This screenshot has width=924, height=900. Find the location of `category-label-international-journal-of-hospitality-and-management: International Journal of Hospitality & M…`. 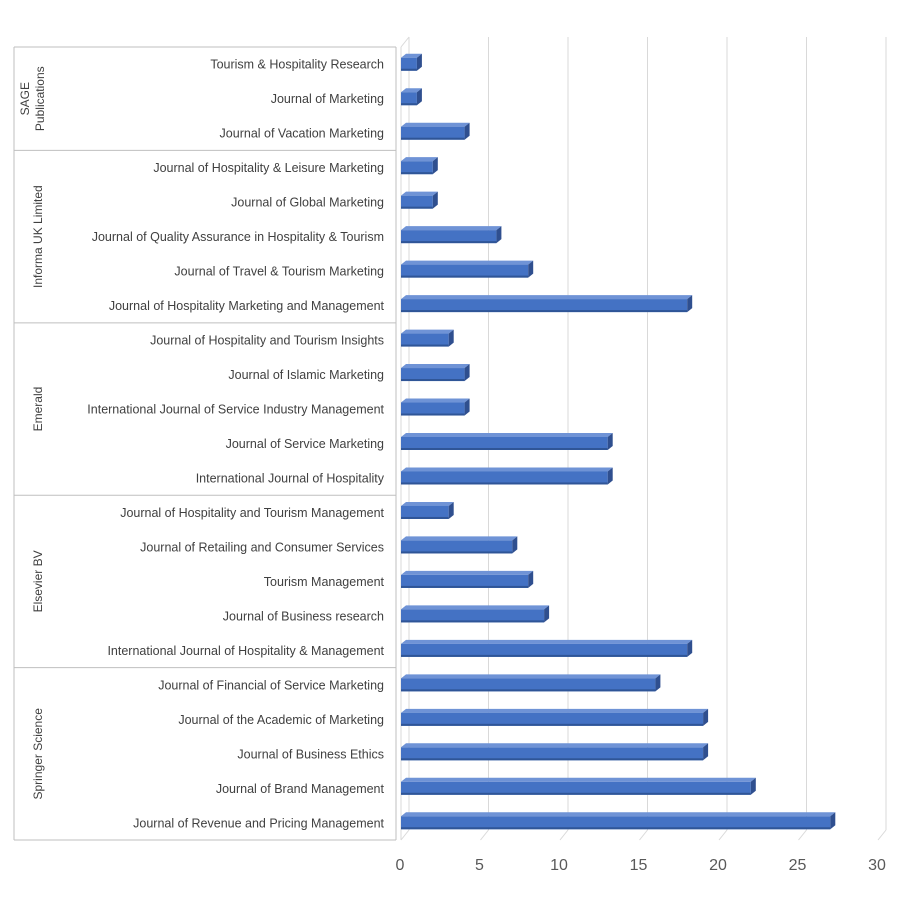

category-label-international-journal-of-hospitality-and-management: International Journal of Hospitality & M… is located at coordinates (245, 651).